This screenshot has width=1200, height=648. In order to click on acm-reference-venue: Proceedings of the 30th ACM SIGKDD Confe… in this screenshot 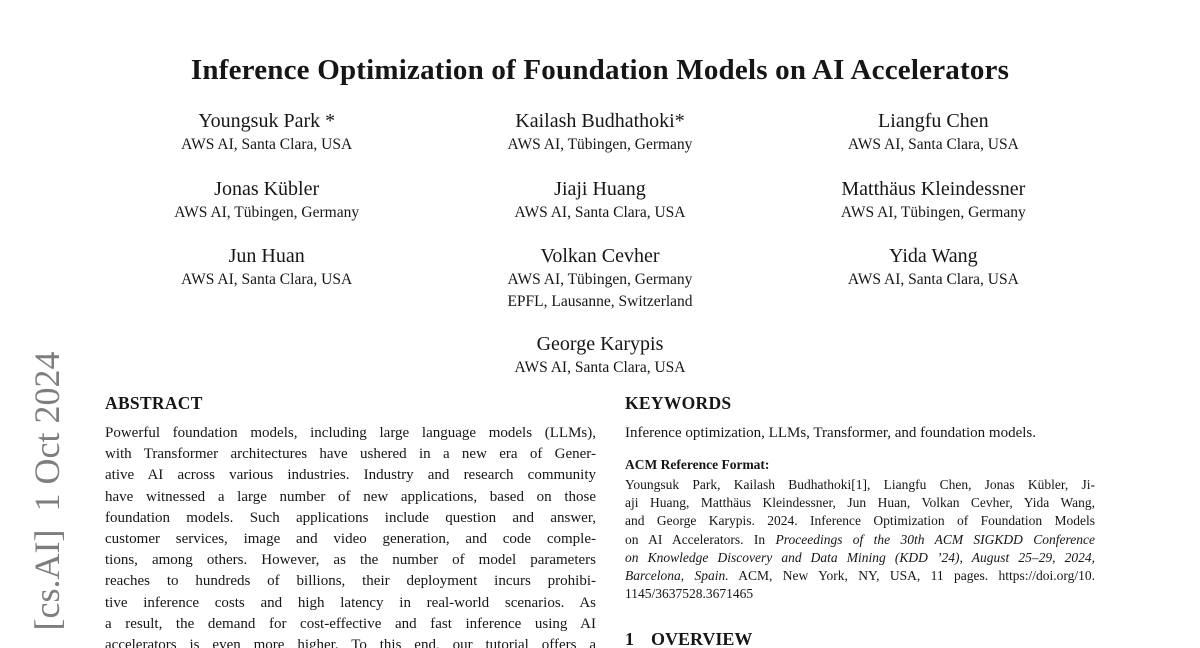, I will do `click(935, 539)`.